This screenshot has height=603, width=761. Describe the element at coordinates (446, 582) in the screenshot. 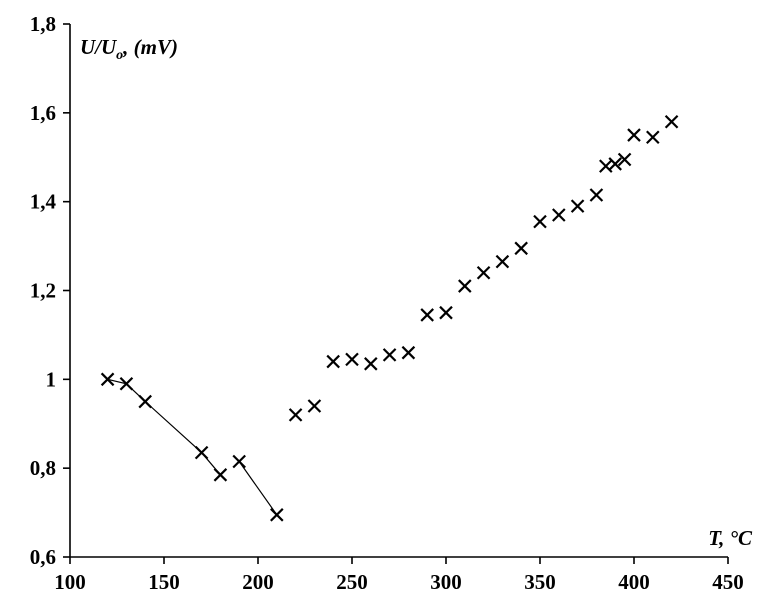

I see `x-tick-label: 300` at that location.